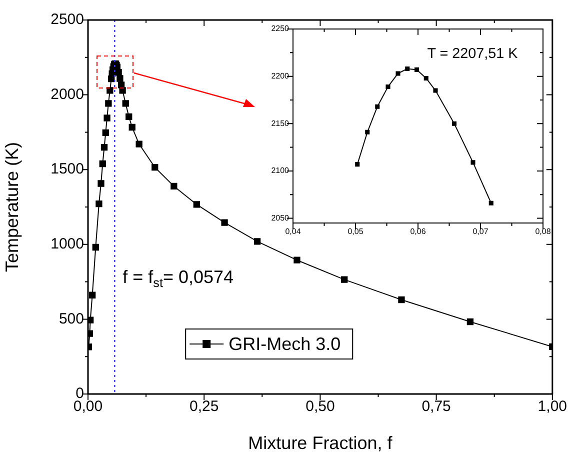 The image size is (571, 457). Describe the element at coordinates (280, 171) in the screenshot. I see `y-tick-label: 2100` at that location.